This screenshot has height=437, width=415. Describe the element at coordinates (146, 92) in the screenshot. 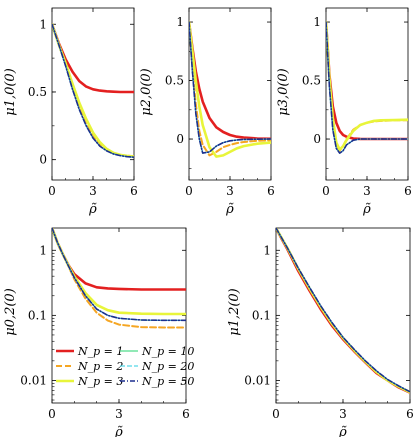

I see `y-axis-label: μ2,0(0)` at that location.